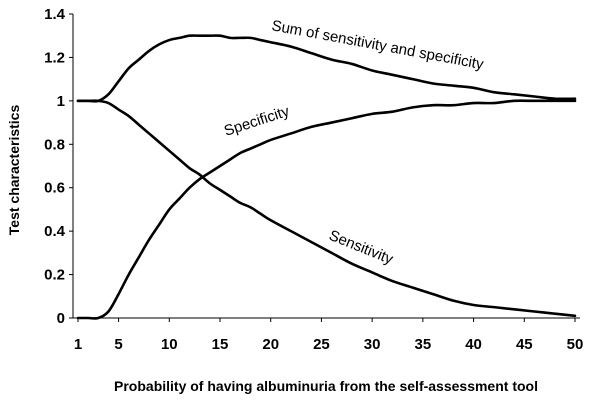 This screenshot has width=601, height=402. Describe the element at coordinates (14, 170) in the screenshot. I see `y-axis-title: Test characteristics` at that location.